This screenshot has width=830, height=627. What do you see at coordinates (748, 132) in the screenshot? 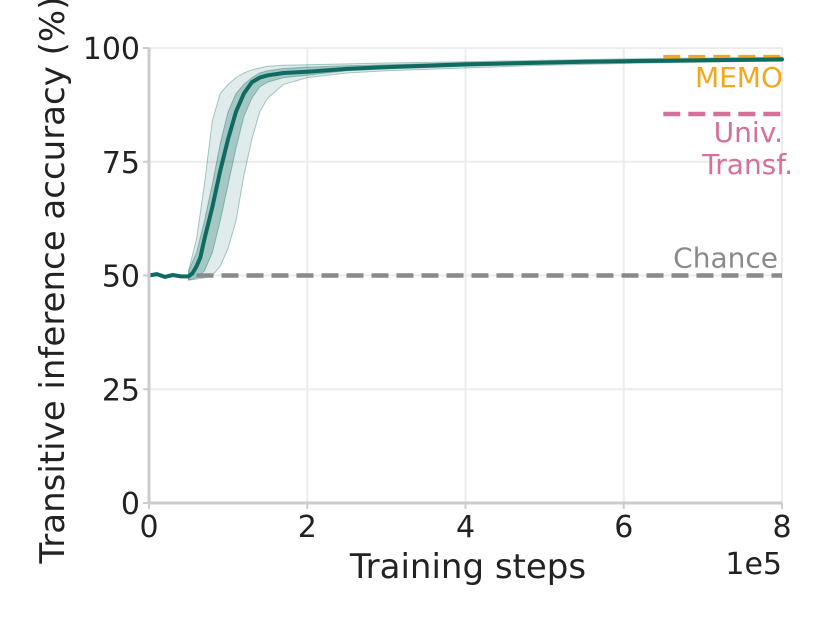
I see `reference-line-label: Univ.` at bounding box center [748, 132].